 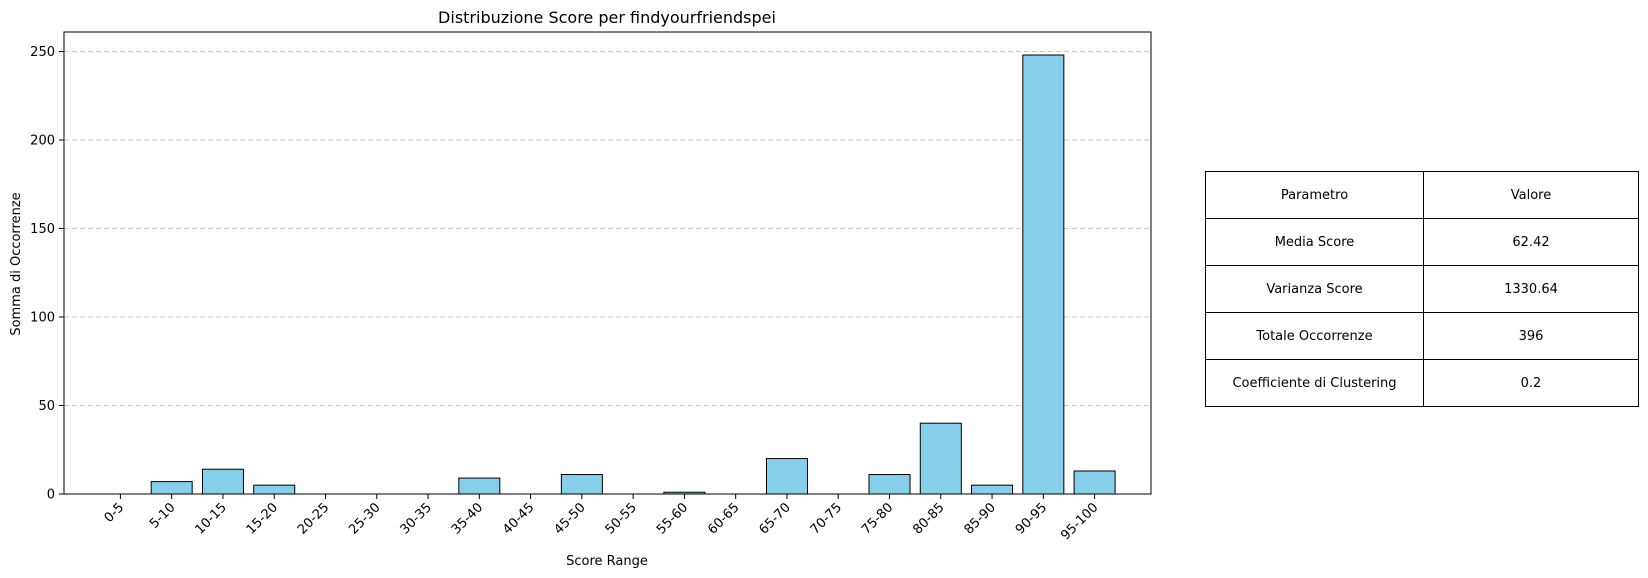 What do you see at coordinates (672, 518) in the screenshot?
I see `x-tick-label: 55-60` at bounding box center [672, 518].